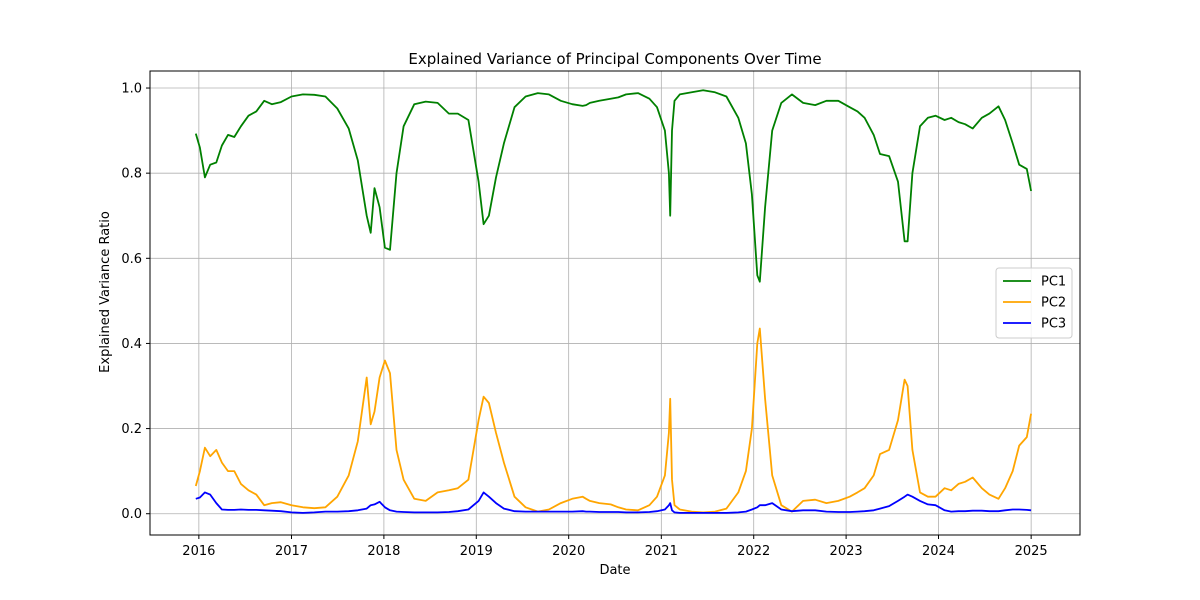 The image size is (1200, 600). What do you see at coordinates (476, 551) in the screenshot?
I see `x-tick-label: 2019` at bounding box center [476, 551].